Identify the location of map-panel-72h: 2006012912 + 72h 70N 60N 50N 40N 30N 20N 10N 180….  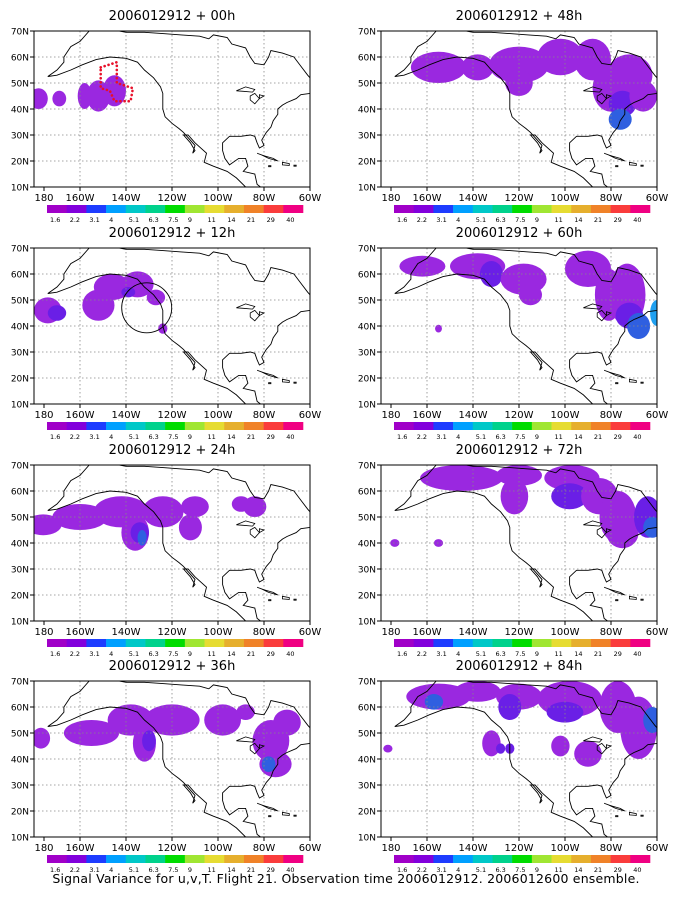
(513, 550).